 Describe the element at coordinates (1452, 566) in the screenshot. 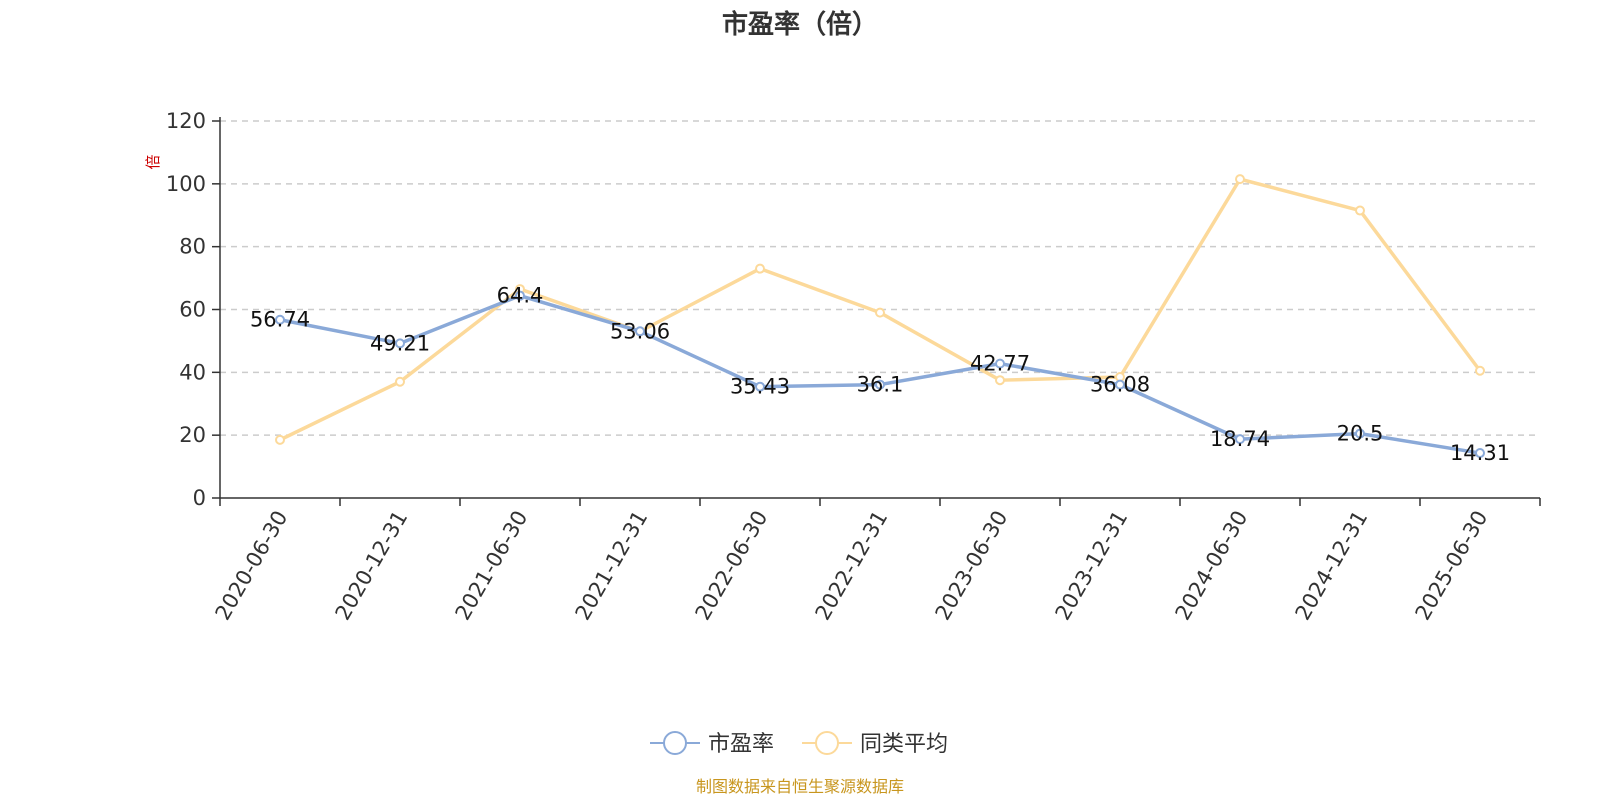

I see `x-tick-label: 2025-06-30` at that location.